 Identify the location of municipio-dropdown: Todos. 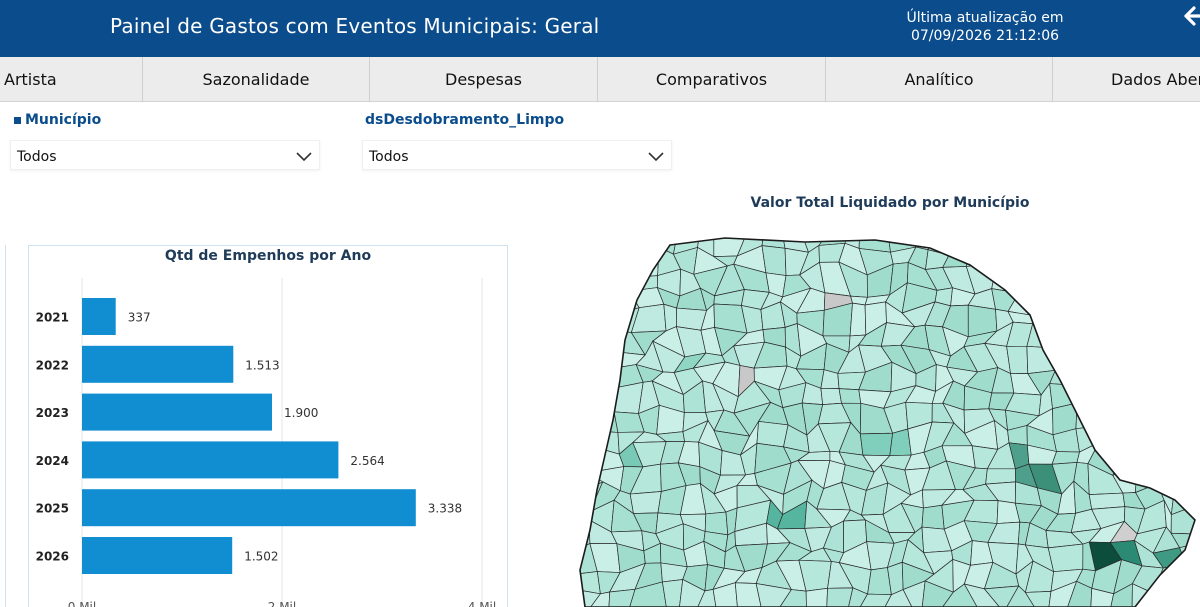
(165, 155).